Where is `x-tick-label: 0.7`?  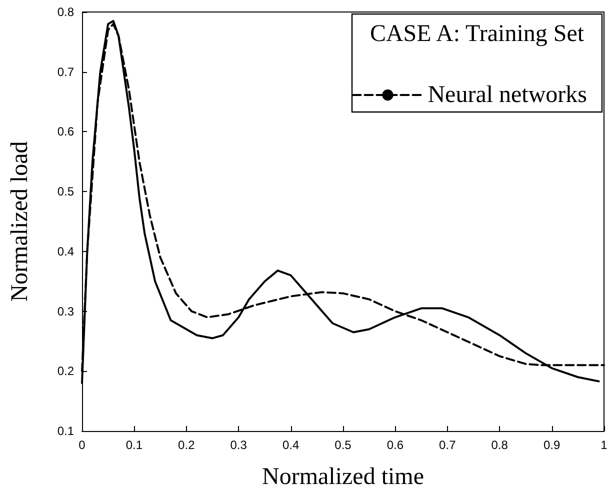
x-tick-label: 0.7 is located at coordinates (447, 445).